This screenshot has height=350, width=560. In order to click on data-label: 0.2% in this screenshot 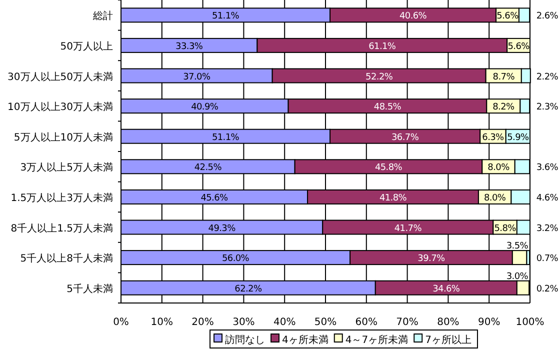, I will do `click(547, 289)`.